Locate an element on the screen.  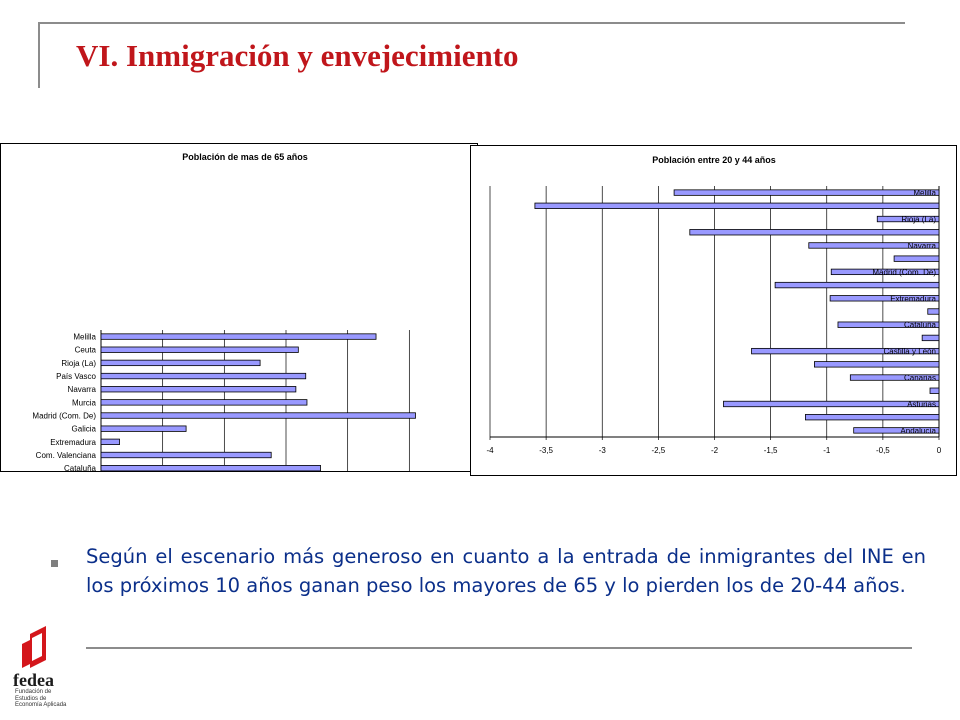
category-label: Ceuta is located at coordinates (86, 350).